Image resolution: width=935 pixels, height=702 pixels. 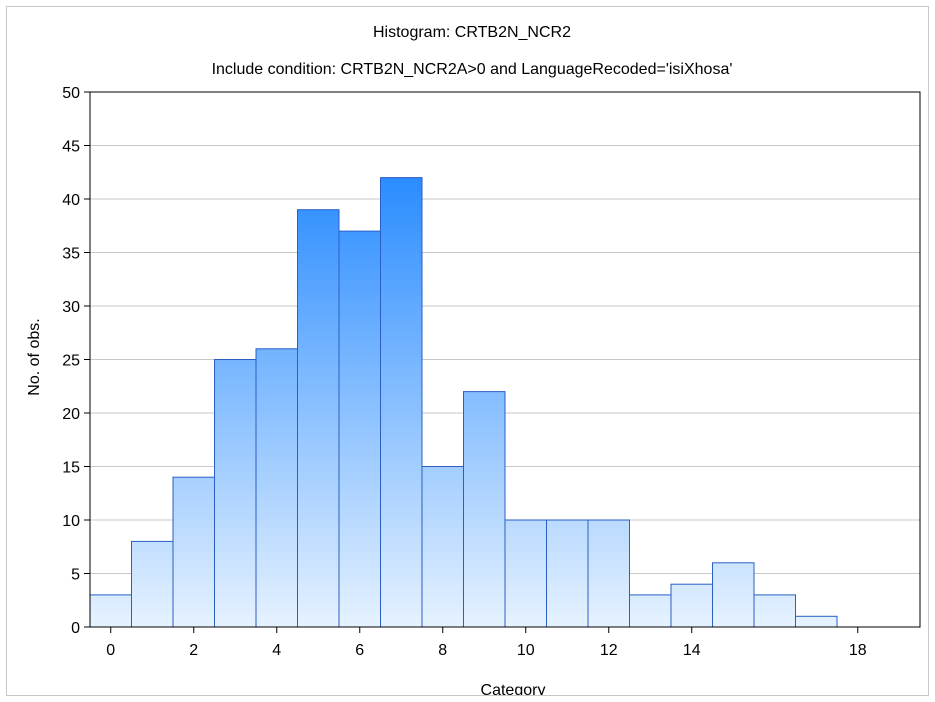 What do you see at coordinates (359, 650) in the screenshot?
I see `x-tick-label: 6` at bounding box center [359, 650].